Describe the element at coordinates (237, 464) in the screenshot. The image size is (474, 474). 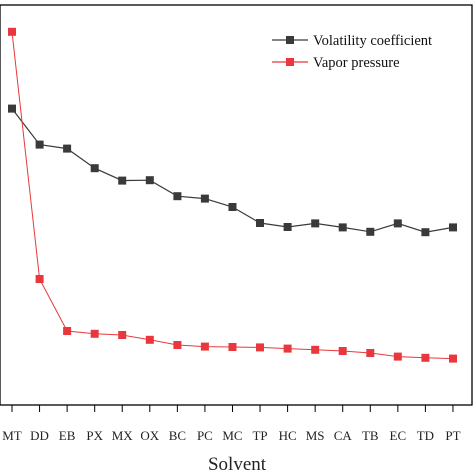
I see `x-axis-title: Solvent` at that location.